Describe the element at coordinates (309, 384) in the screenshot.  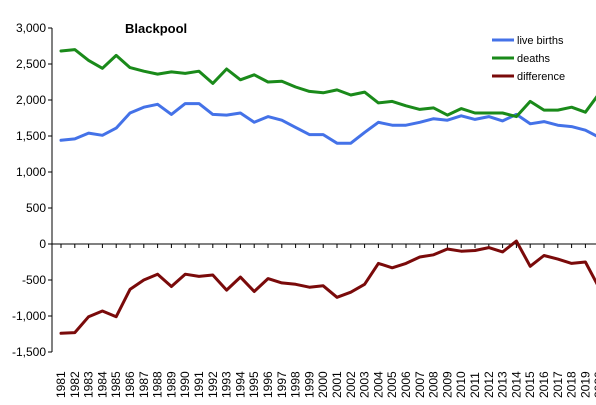
I see `x-tick-label: 1999` at that location.